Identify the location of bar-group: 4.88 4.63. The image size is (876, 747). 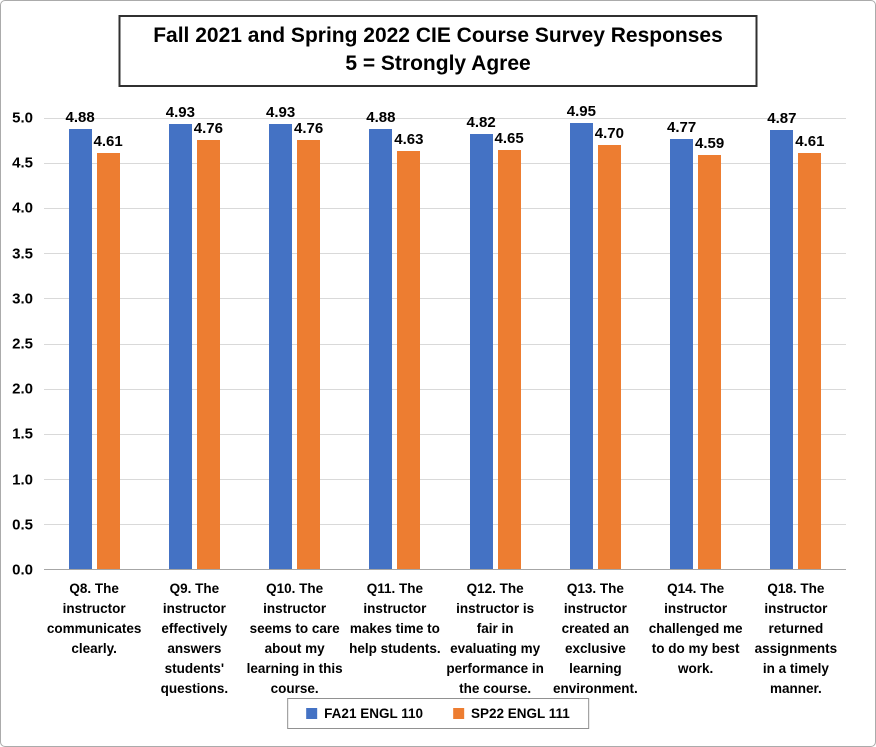
(395, 339).